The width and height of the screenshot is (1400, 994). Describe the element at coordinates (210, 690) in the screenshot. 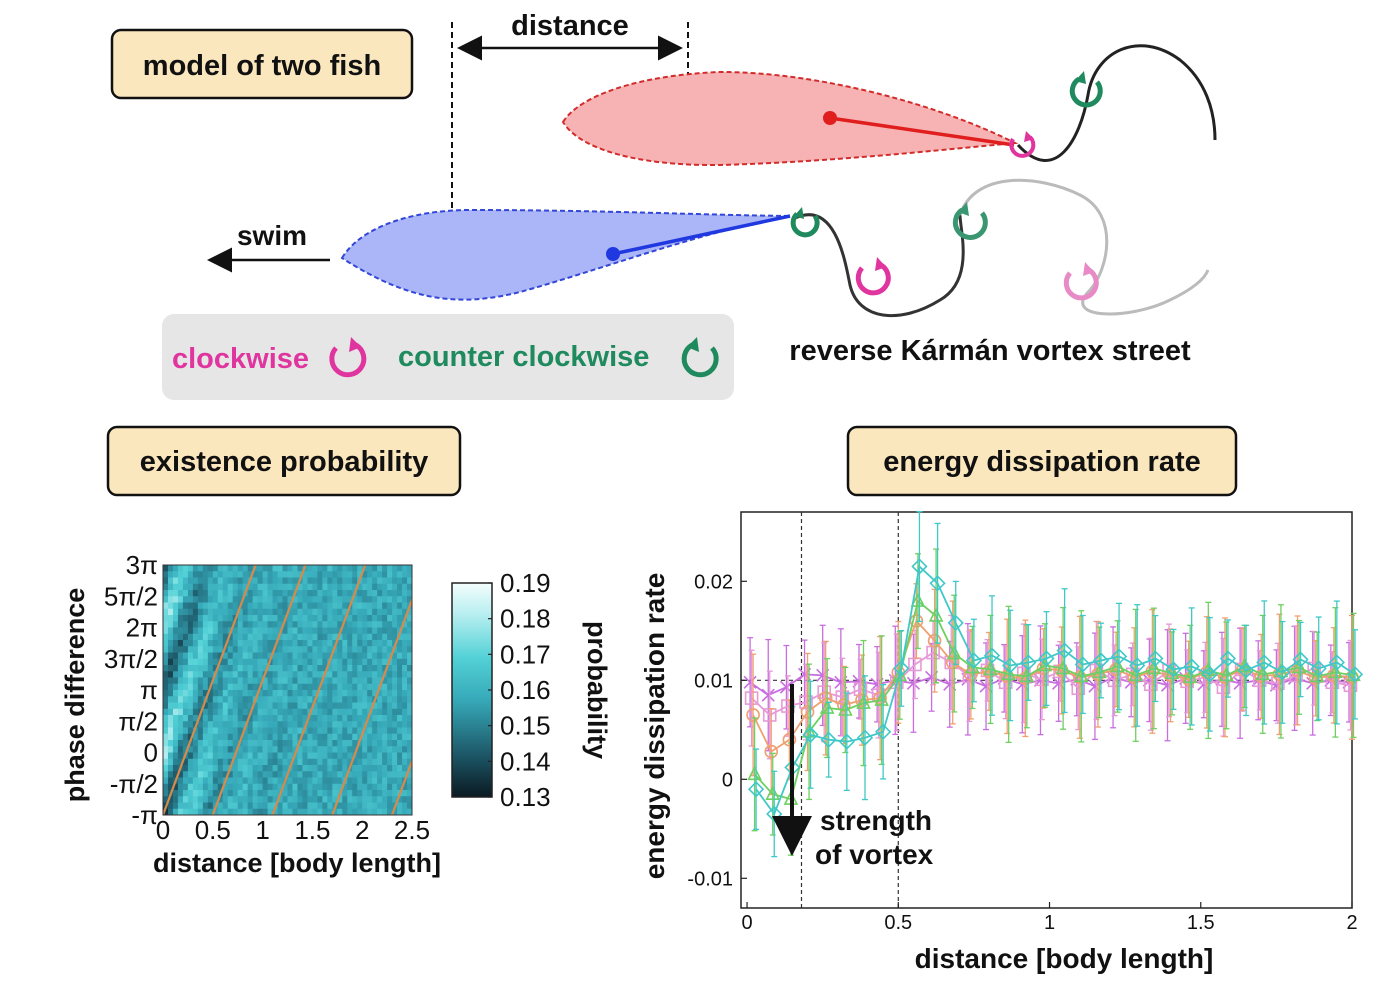

I see `heatmap-guide-line` at that location.